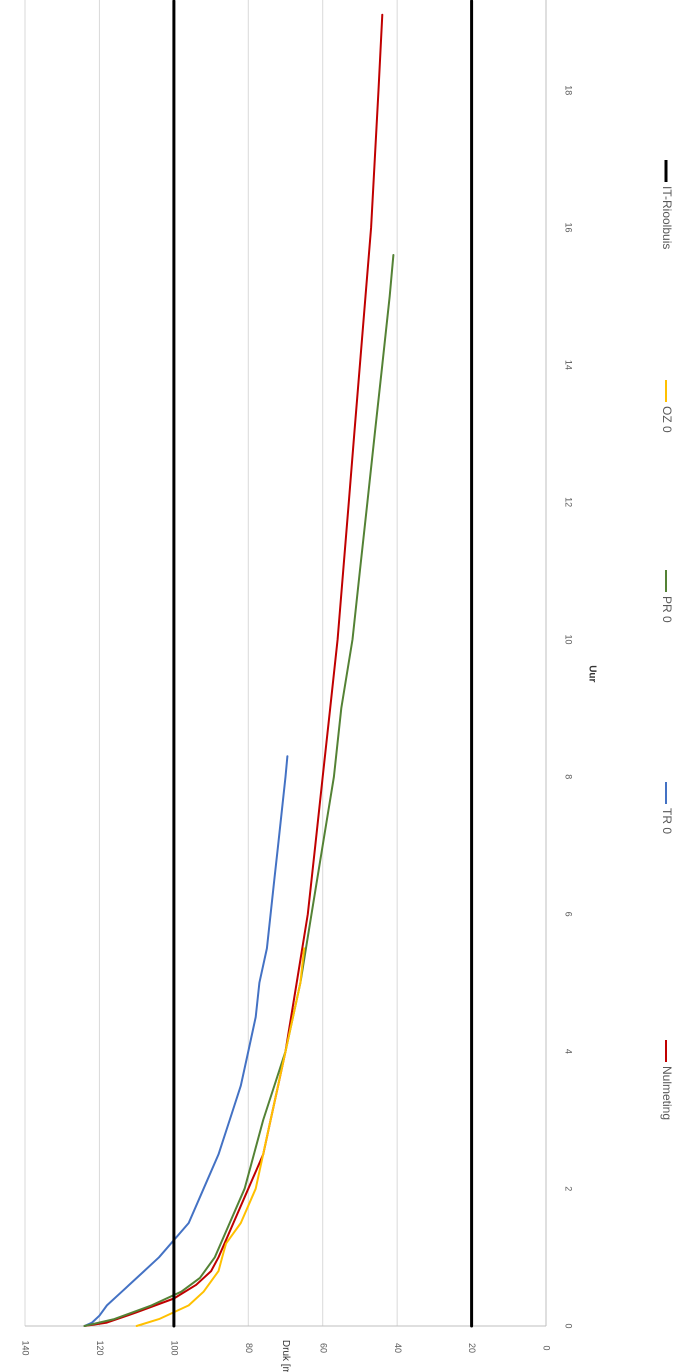 This screenshot has width=678, height=1372. What do you see at coordinates (569, 502) in the screenshot?
I see `x-tick-label-12: 12` at bounding box center [569, 502].